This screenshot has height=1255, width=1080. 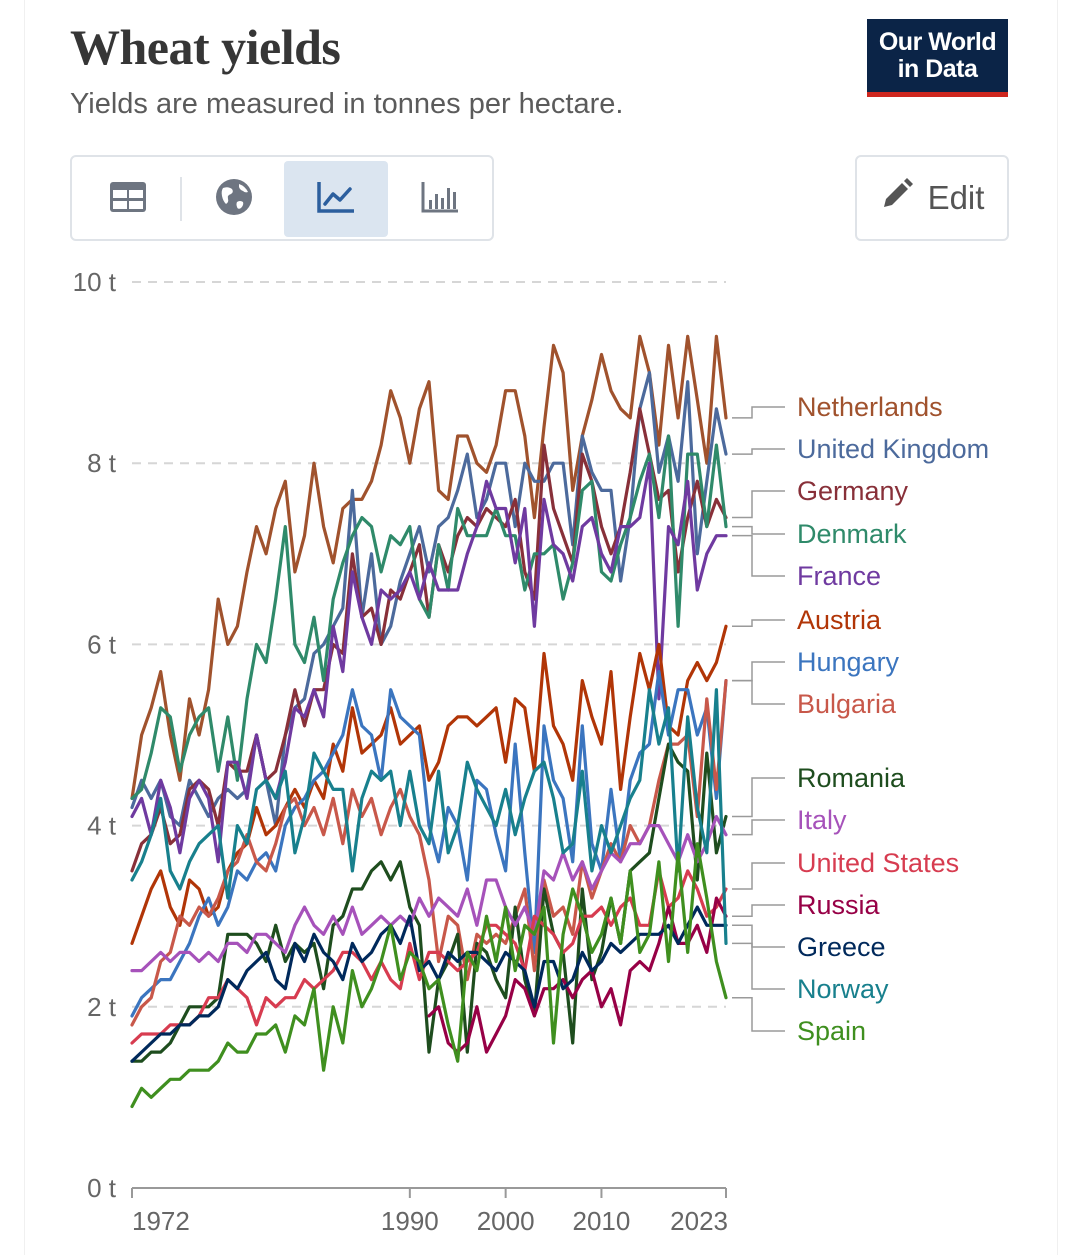 I want to click on legend-label: Austria, so click(x=839, y=620).